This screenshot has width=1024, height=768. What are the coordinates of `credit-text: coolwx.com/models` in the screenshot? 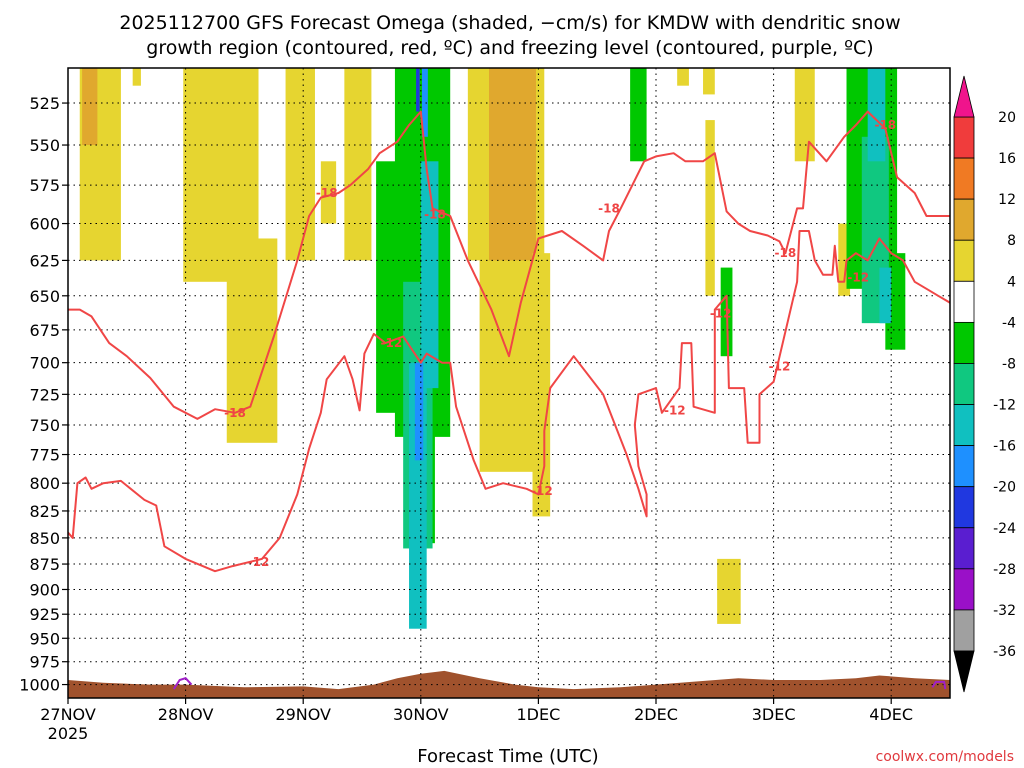 It's located at (945, 757).